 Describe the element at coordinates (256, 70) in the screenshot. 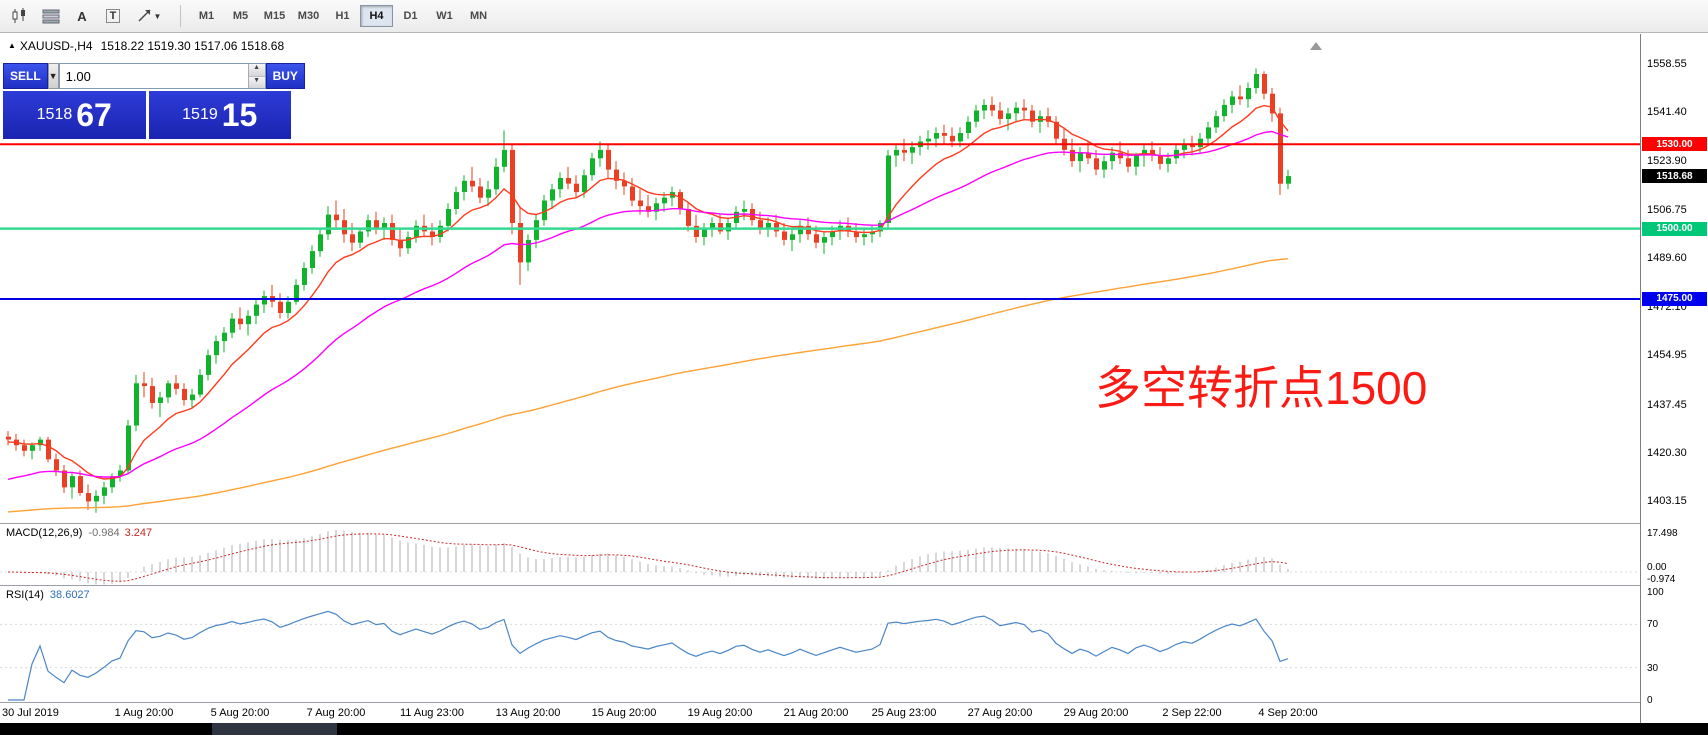

I see `volume-increase-button: ▲` at that location.